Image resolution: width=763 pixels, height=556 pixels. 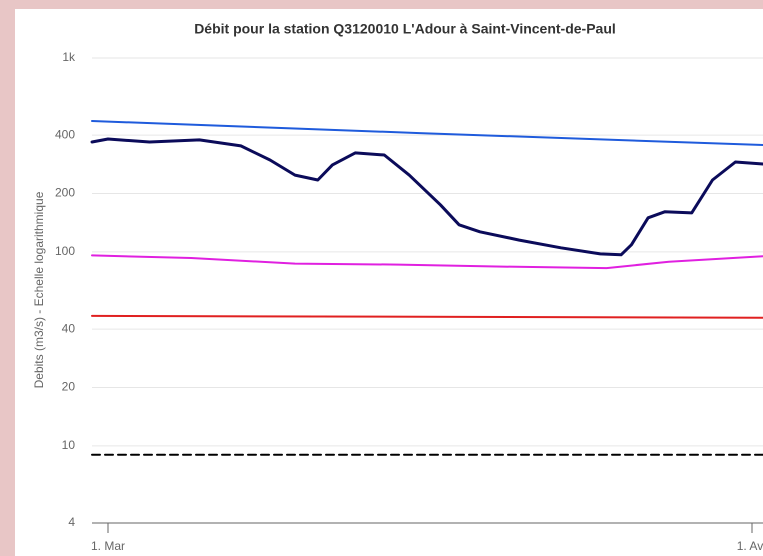 I want to click on y-tick-label: 10, so click(x=69, y=445).